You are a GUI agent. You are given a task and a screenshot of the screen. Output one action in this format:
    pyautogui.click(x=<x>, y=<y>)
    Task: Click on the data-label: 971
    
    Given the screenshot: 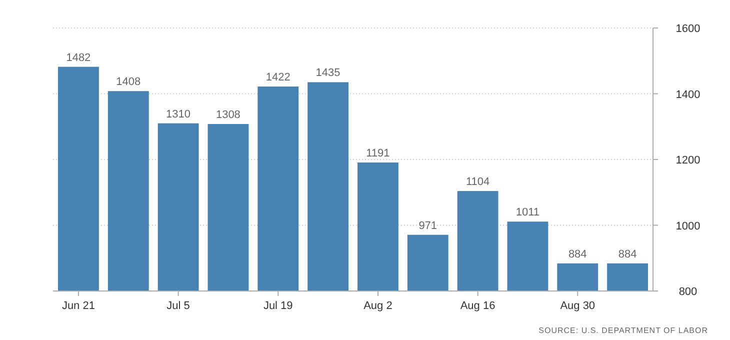 What is the action you would take?
    pyautogui.click(x=428, y=226)
    